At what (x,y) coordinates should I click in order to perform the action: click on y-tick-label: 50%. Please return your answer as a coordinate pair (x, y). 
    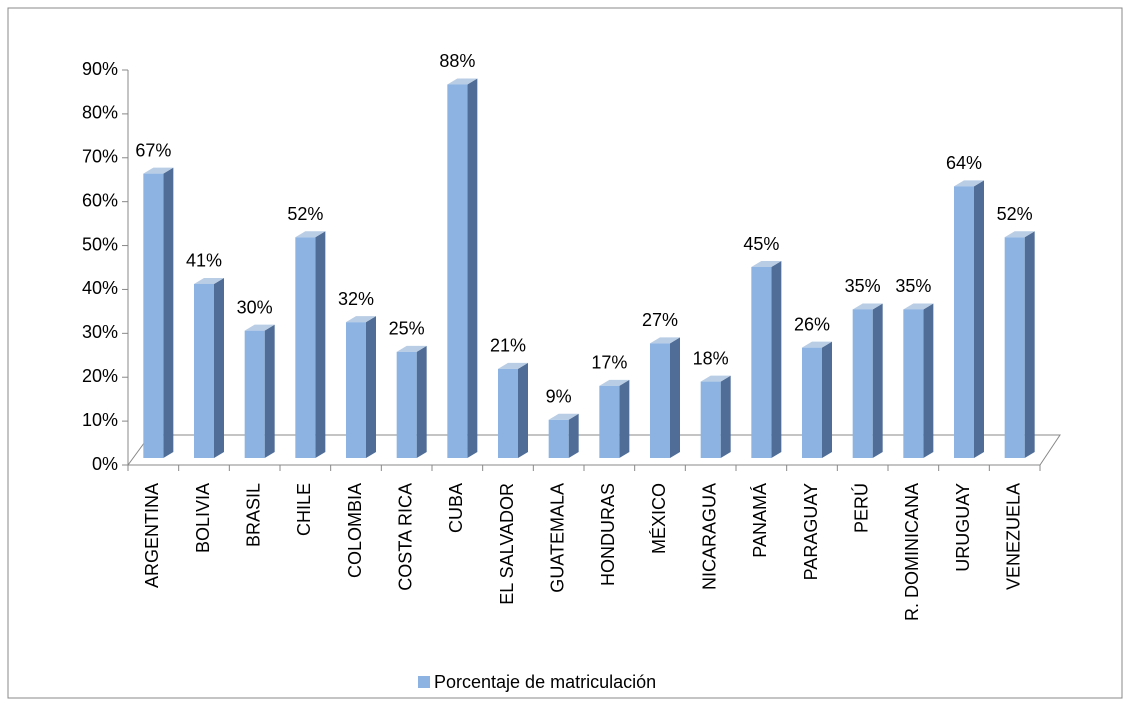
    Looking at the image, I should click on (100, 244).